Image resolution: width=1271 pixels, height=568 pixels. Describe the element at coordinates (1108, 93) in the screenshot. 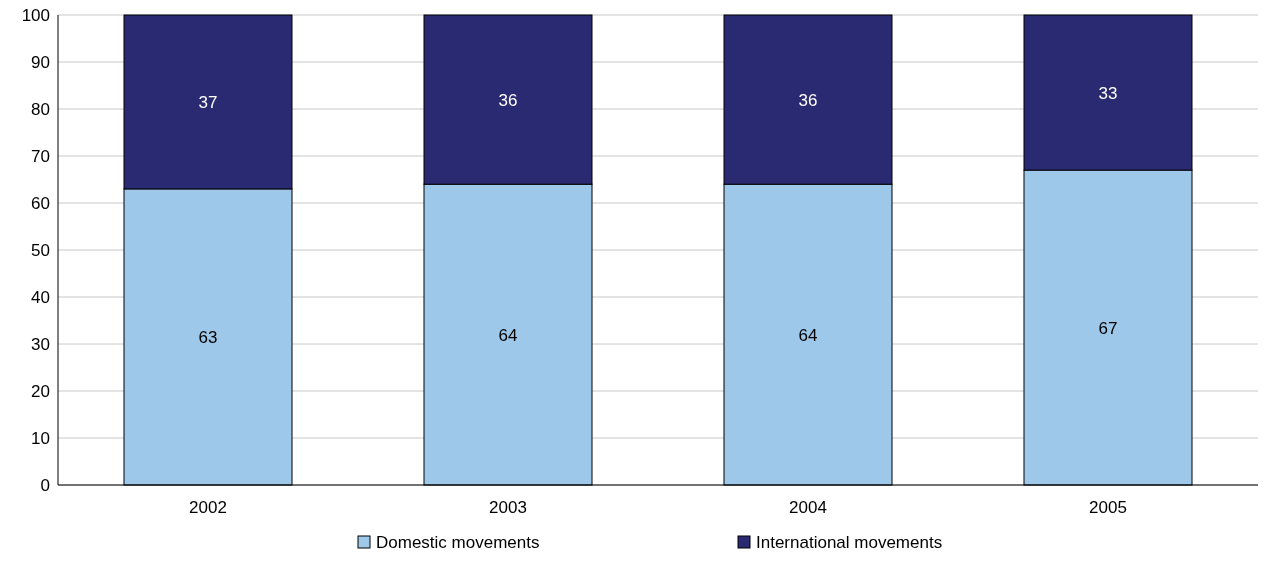

I see `data-label: 33` at that location.